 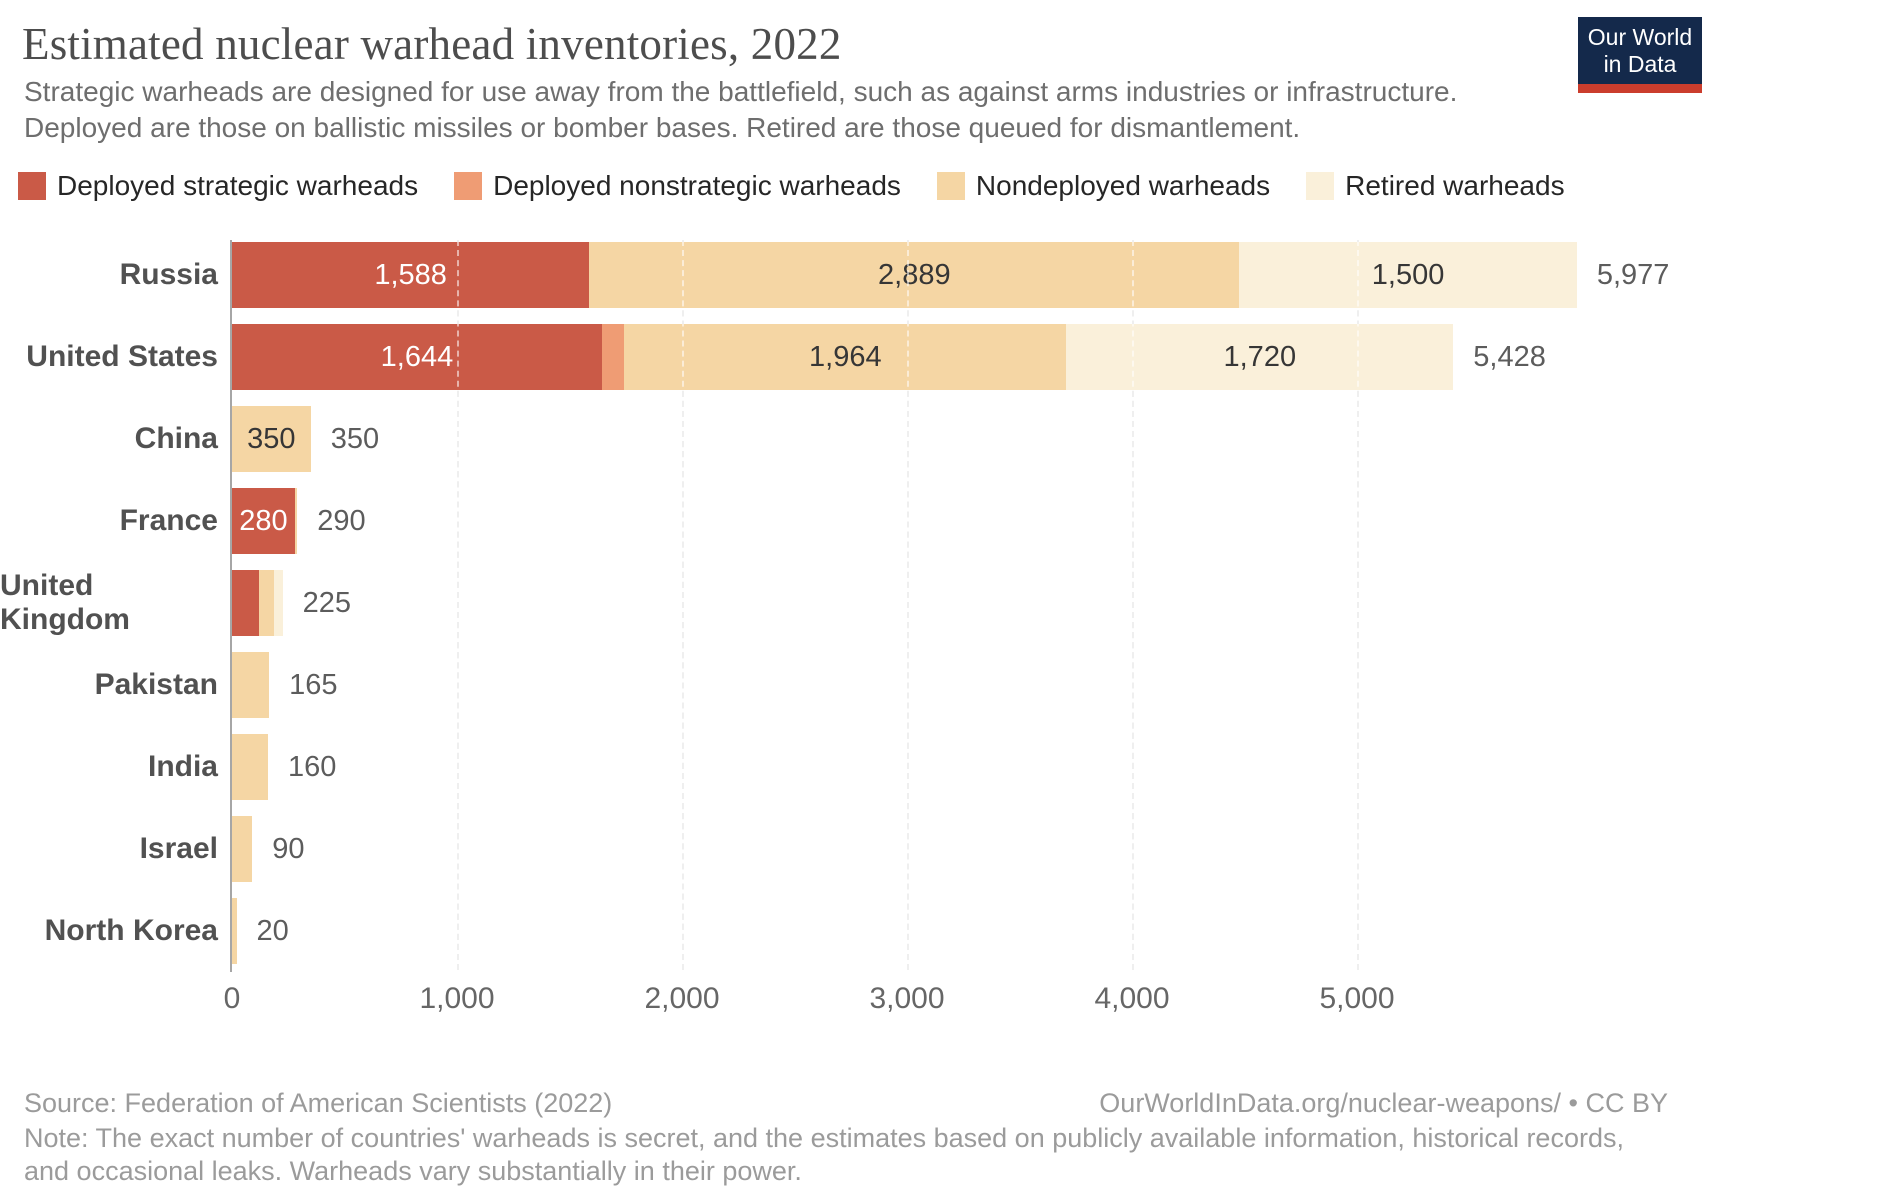 What do you see at coordinates (156, 684) in the screenshot?
I see `country-label-pakistan: Pakistan` at bounding box center [156, 684].